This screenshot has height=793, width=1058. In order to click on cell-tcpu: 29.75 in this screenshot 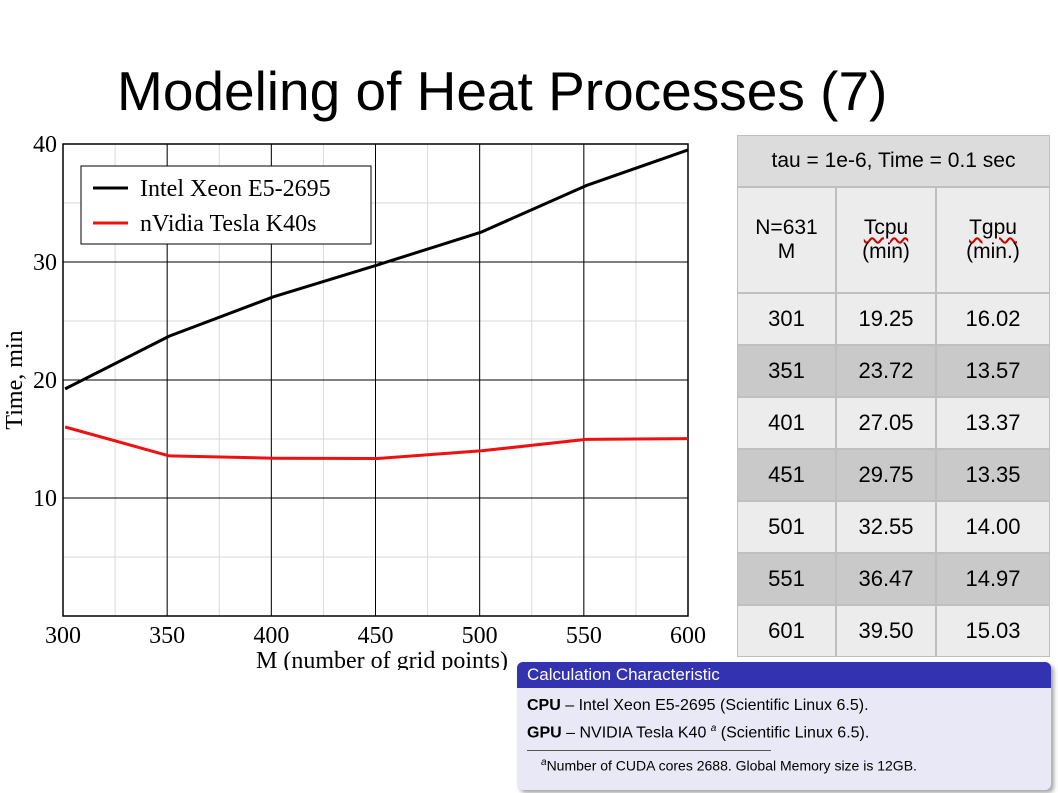, I will do `click(886, 475)`.